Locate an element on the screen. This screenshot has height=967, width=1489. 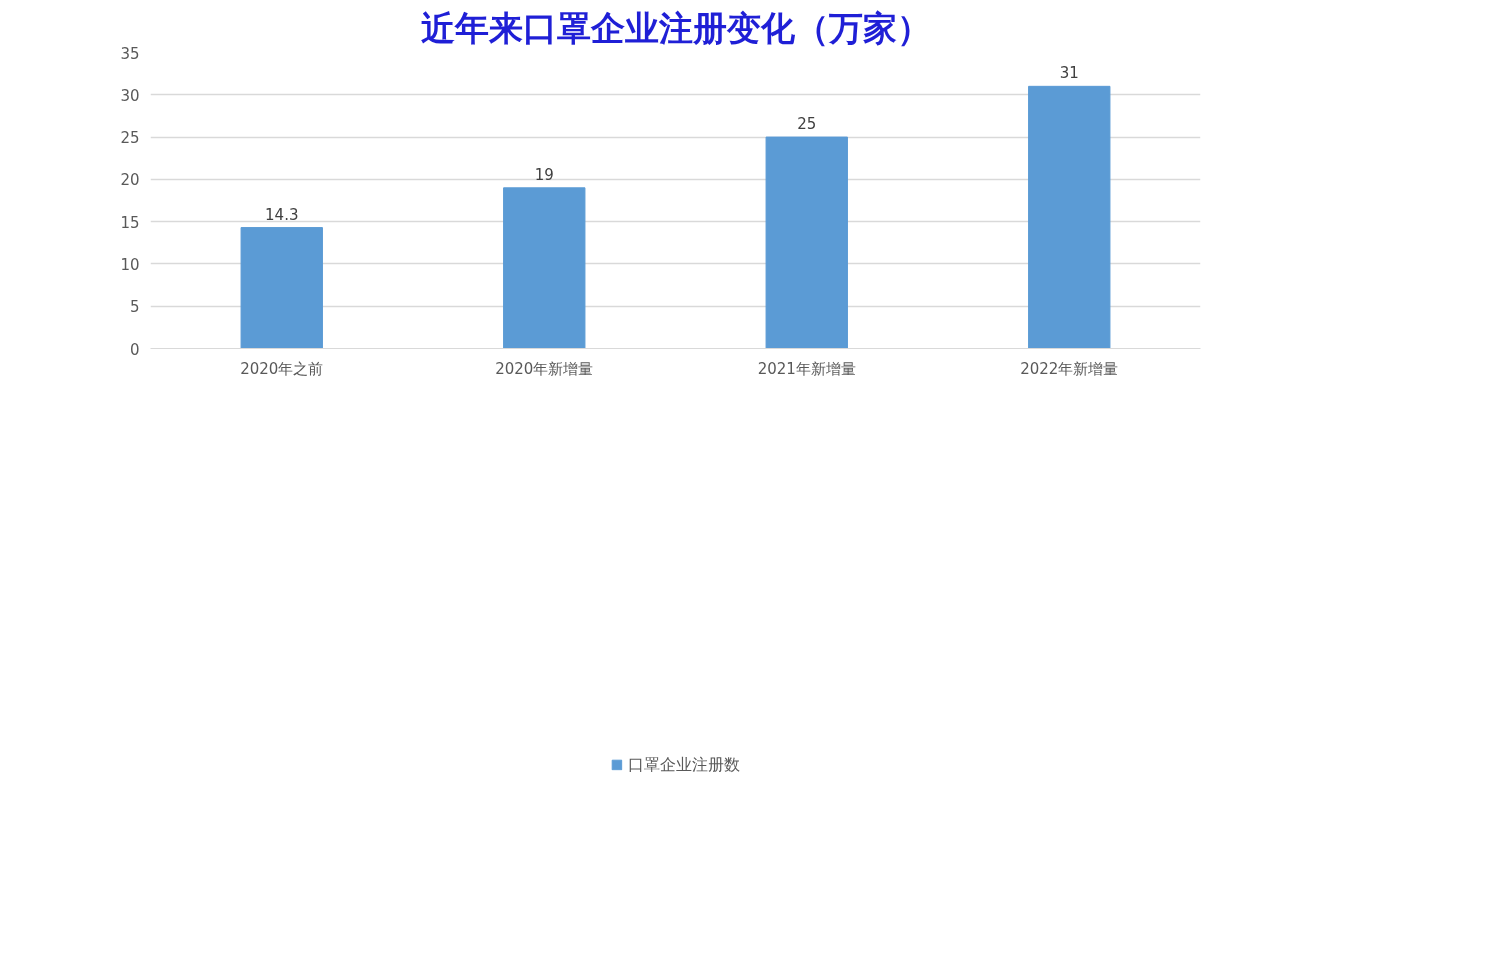
x-tick-label: 2020年新增量 is located at coordinates (544, 368).